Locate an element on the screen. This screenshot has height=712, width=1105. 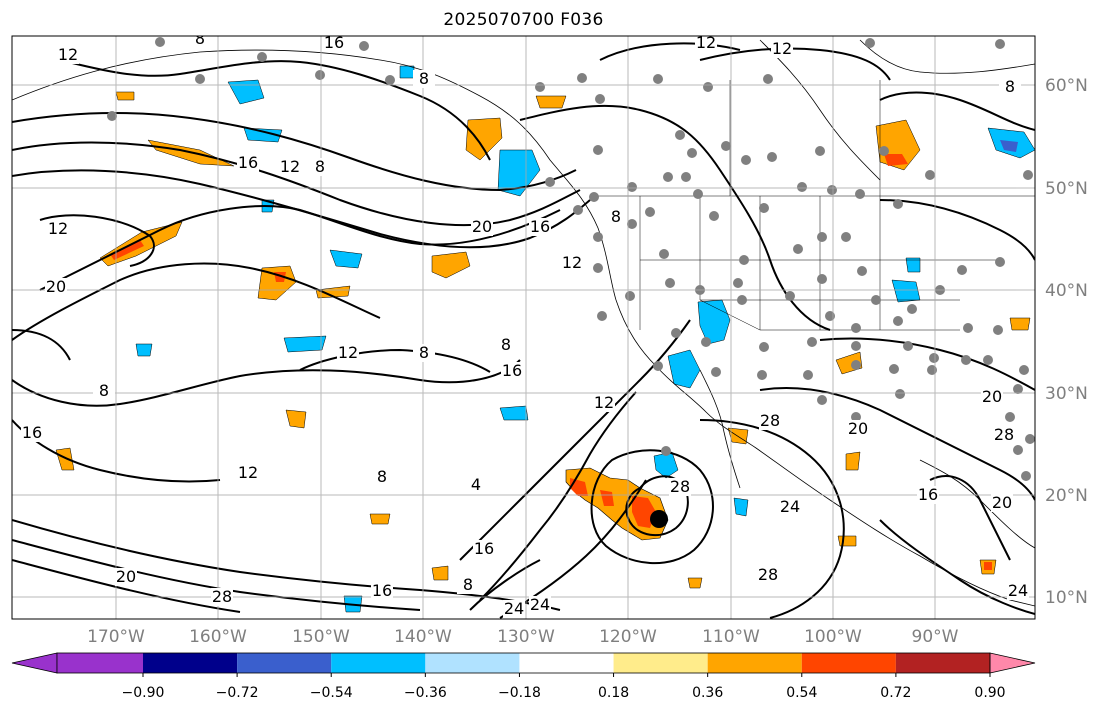
colorbar-tick-label: 0.36 is located at coordinates (707, 693).